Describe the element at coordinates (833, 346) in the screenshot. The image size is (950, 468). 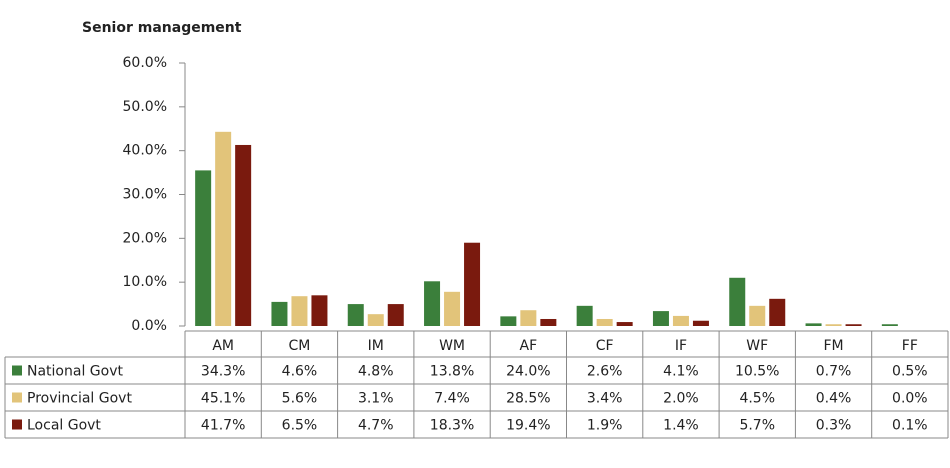
I see `x-tick-label: FM` at that location.